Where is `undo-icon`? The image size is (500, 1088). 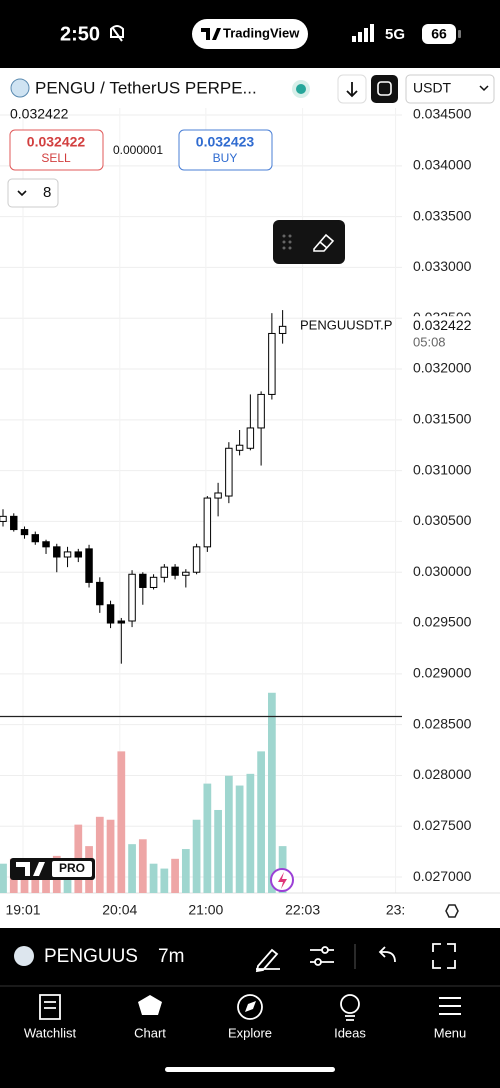 undo-icon is located at coordinates (387, 954).